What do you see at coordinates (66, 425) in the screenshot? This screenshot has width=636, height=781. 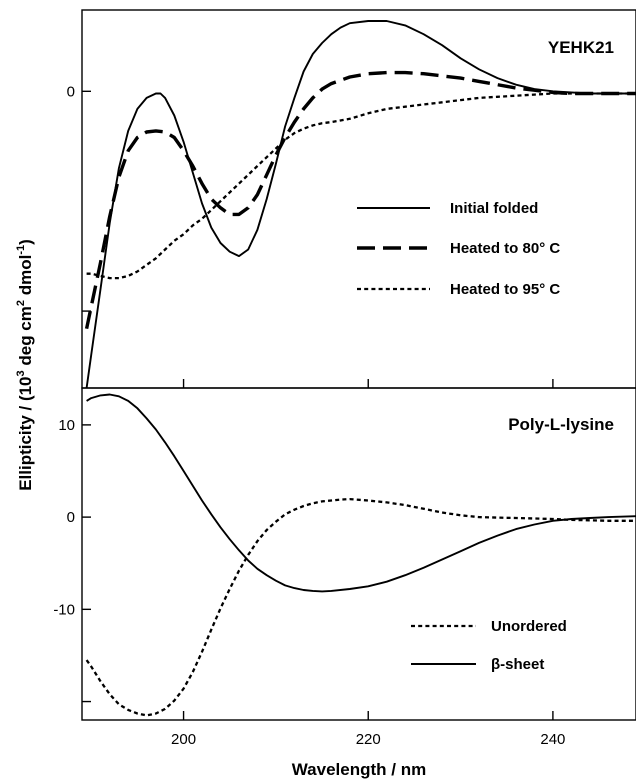 I see `y-tick-label: 10` at bounding box center [66, 425].